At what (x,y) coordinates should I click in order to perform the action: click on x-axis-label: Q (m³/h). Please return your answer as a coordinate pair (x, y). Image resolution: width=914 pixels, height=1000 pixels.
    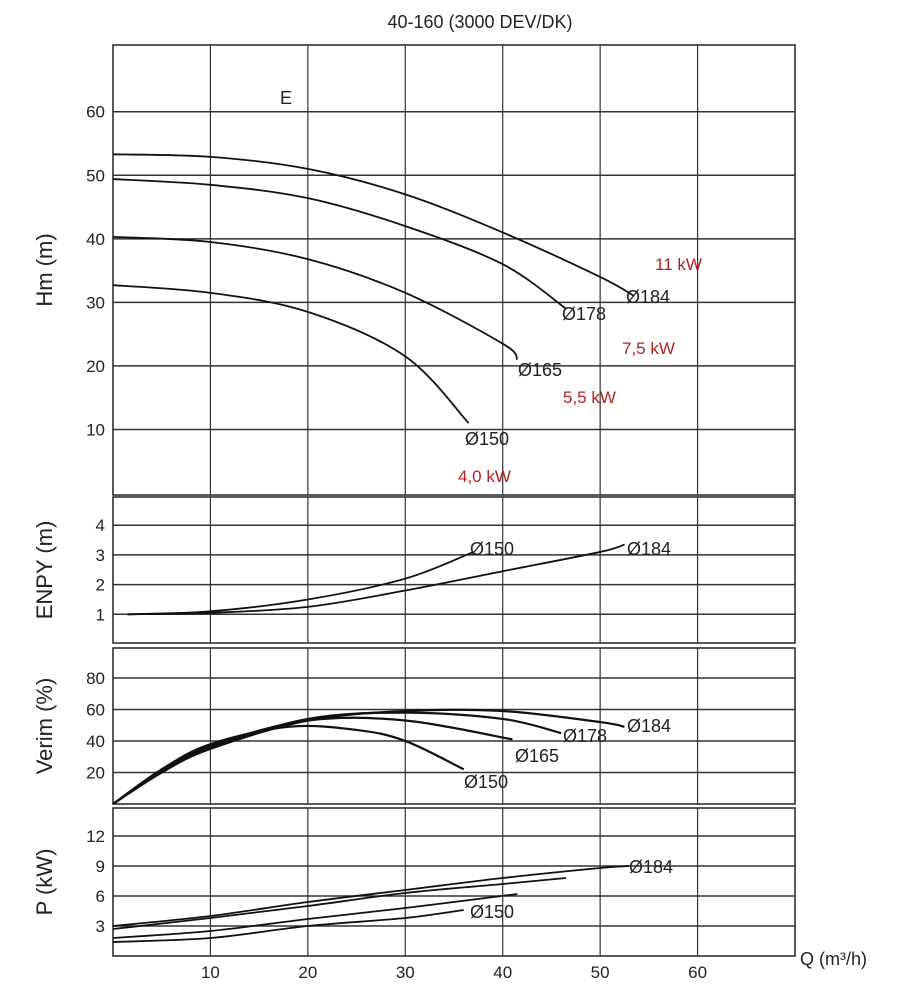
    Looking at the image, I should click on (833, 959).